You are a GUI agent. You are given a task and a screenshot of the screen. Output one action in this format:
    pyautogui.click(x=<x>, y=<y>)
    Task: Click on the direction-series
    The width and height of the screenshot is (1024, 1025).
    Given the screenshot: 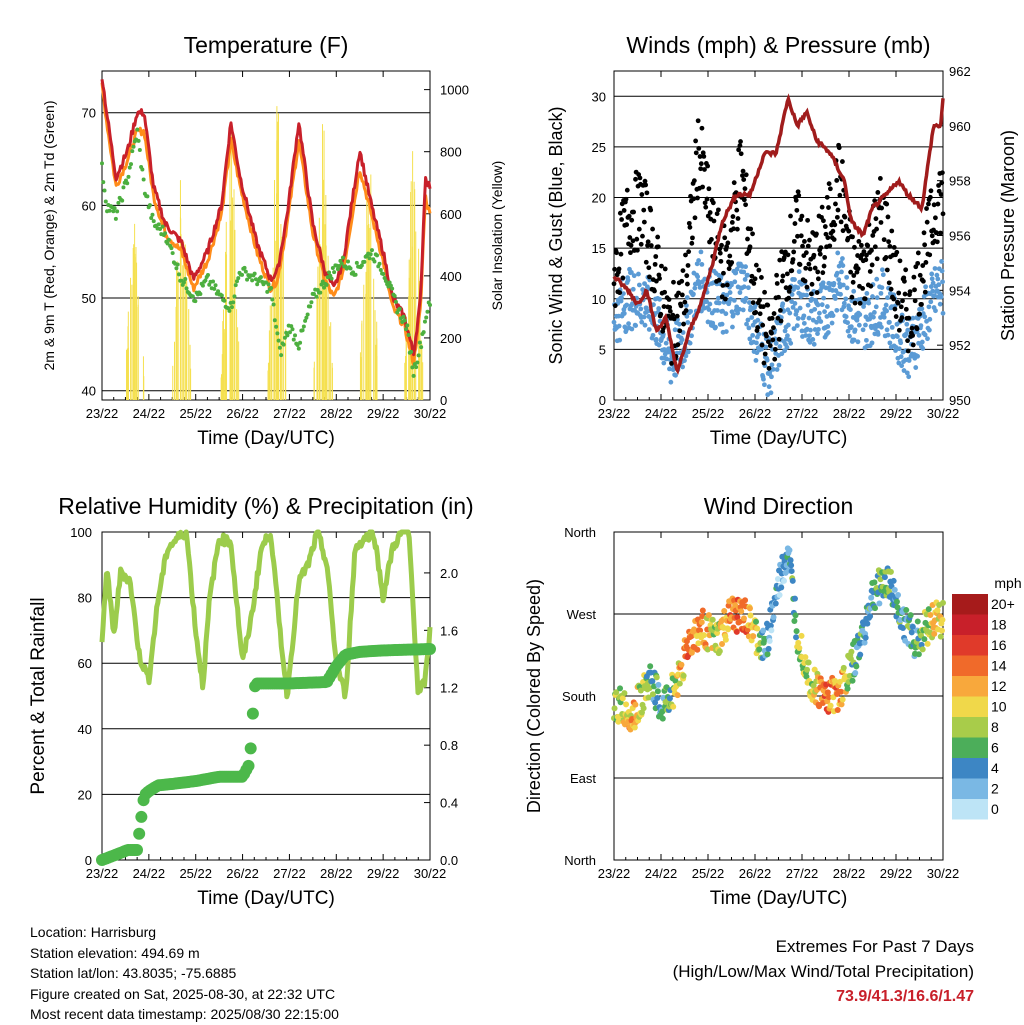 What is the action you would take?
    pyautogui.click(x=778, y=639)
    